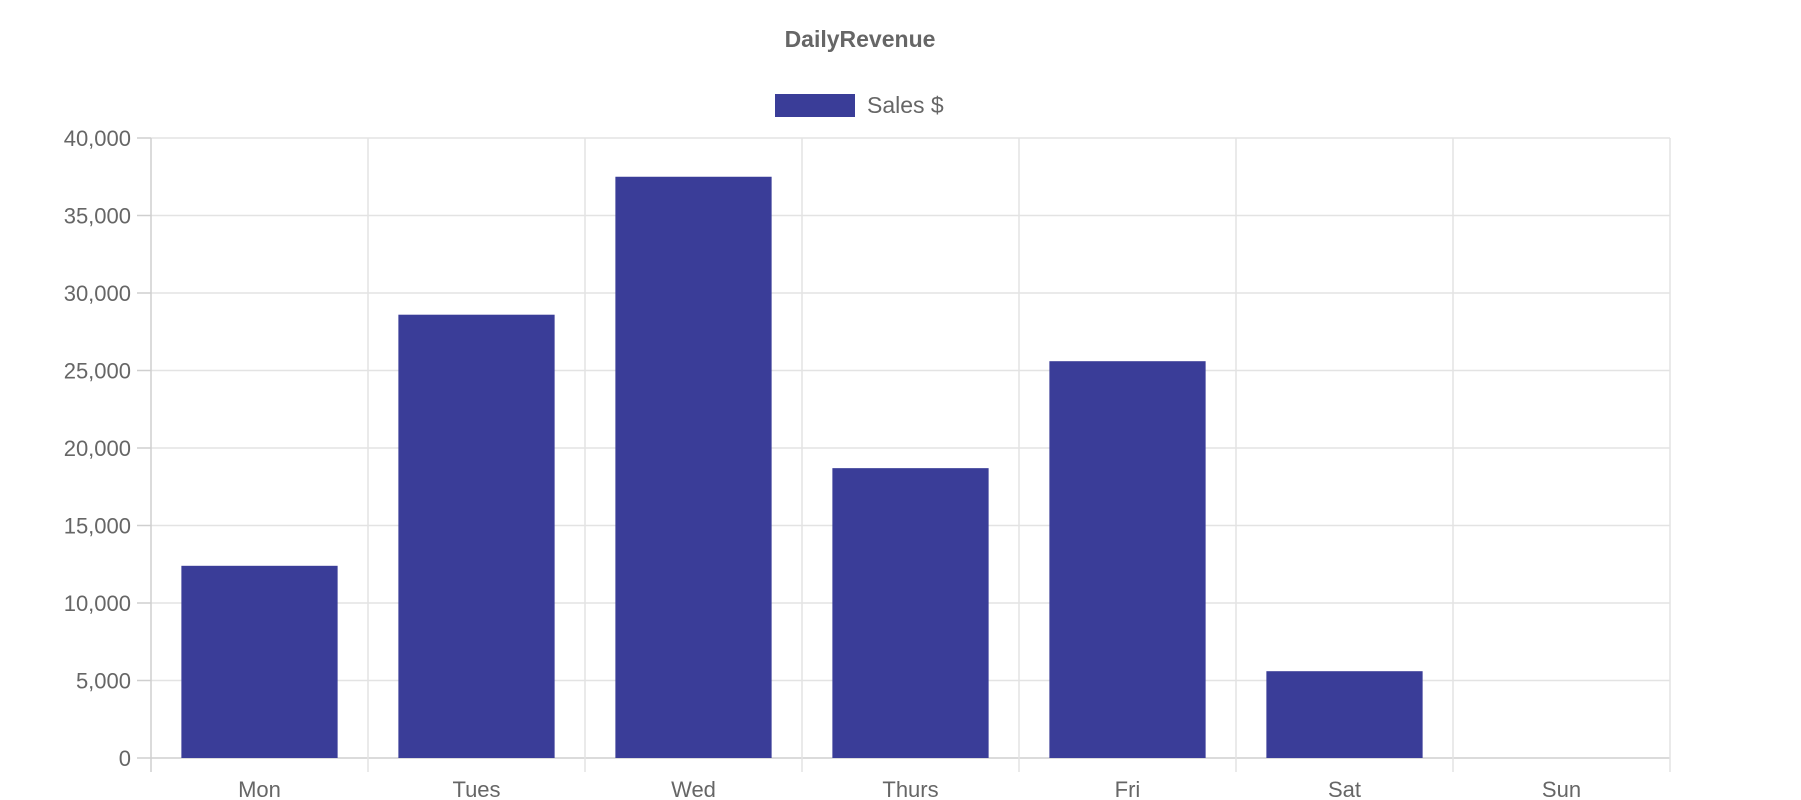 This screenshot has width=1801, height=800. What do you see at coordinates (259, 788) in the screenshot?
I see `x-tick-label: Mon` at bounding box center [259, 788].